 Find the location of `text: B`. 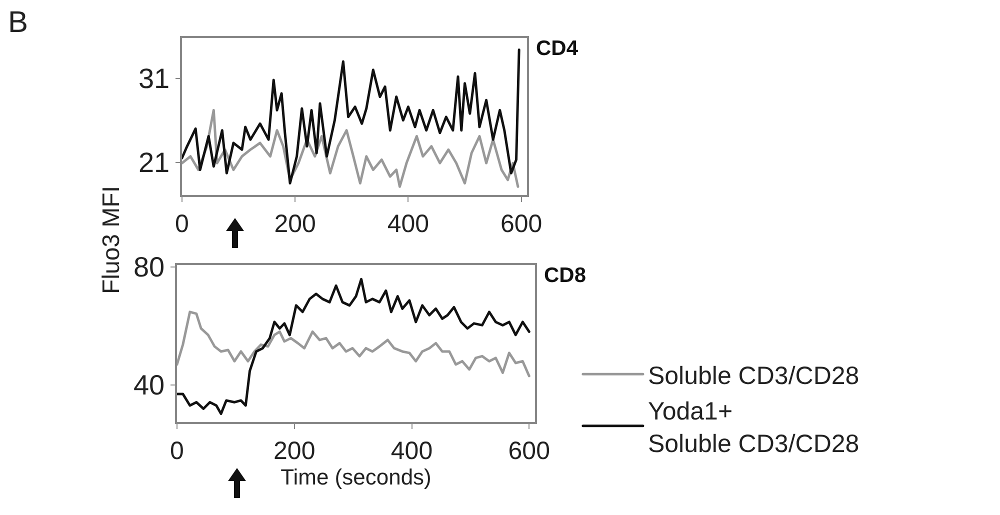

text: B is located at coordinates (18, 23).